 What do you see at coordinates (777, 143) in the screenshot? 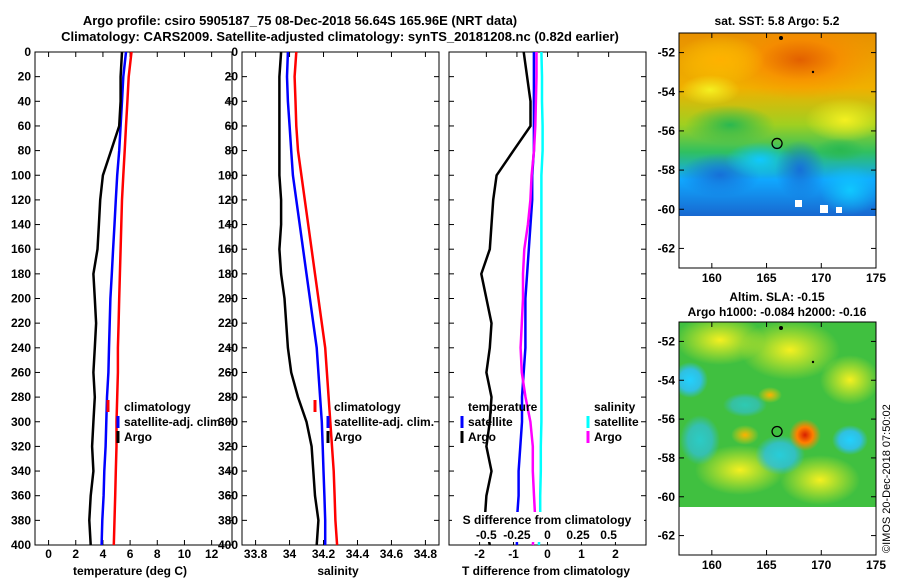
I see `sst-argo-position-marker` at bounding box center [777, 143].